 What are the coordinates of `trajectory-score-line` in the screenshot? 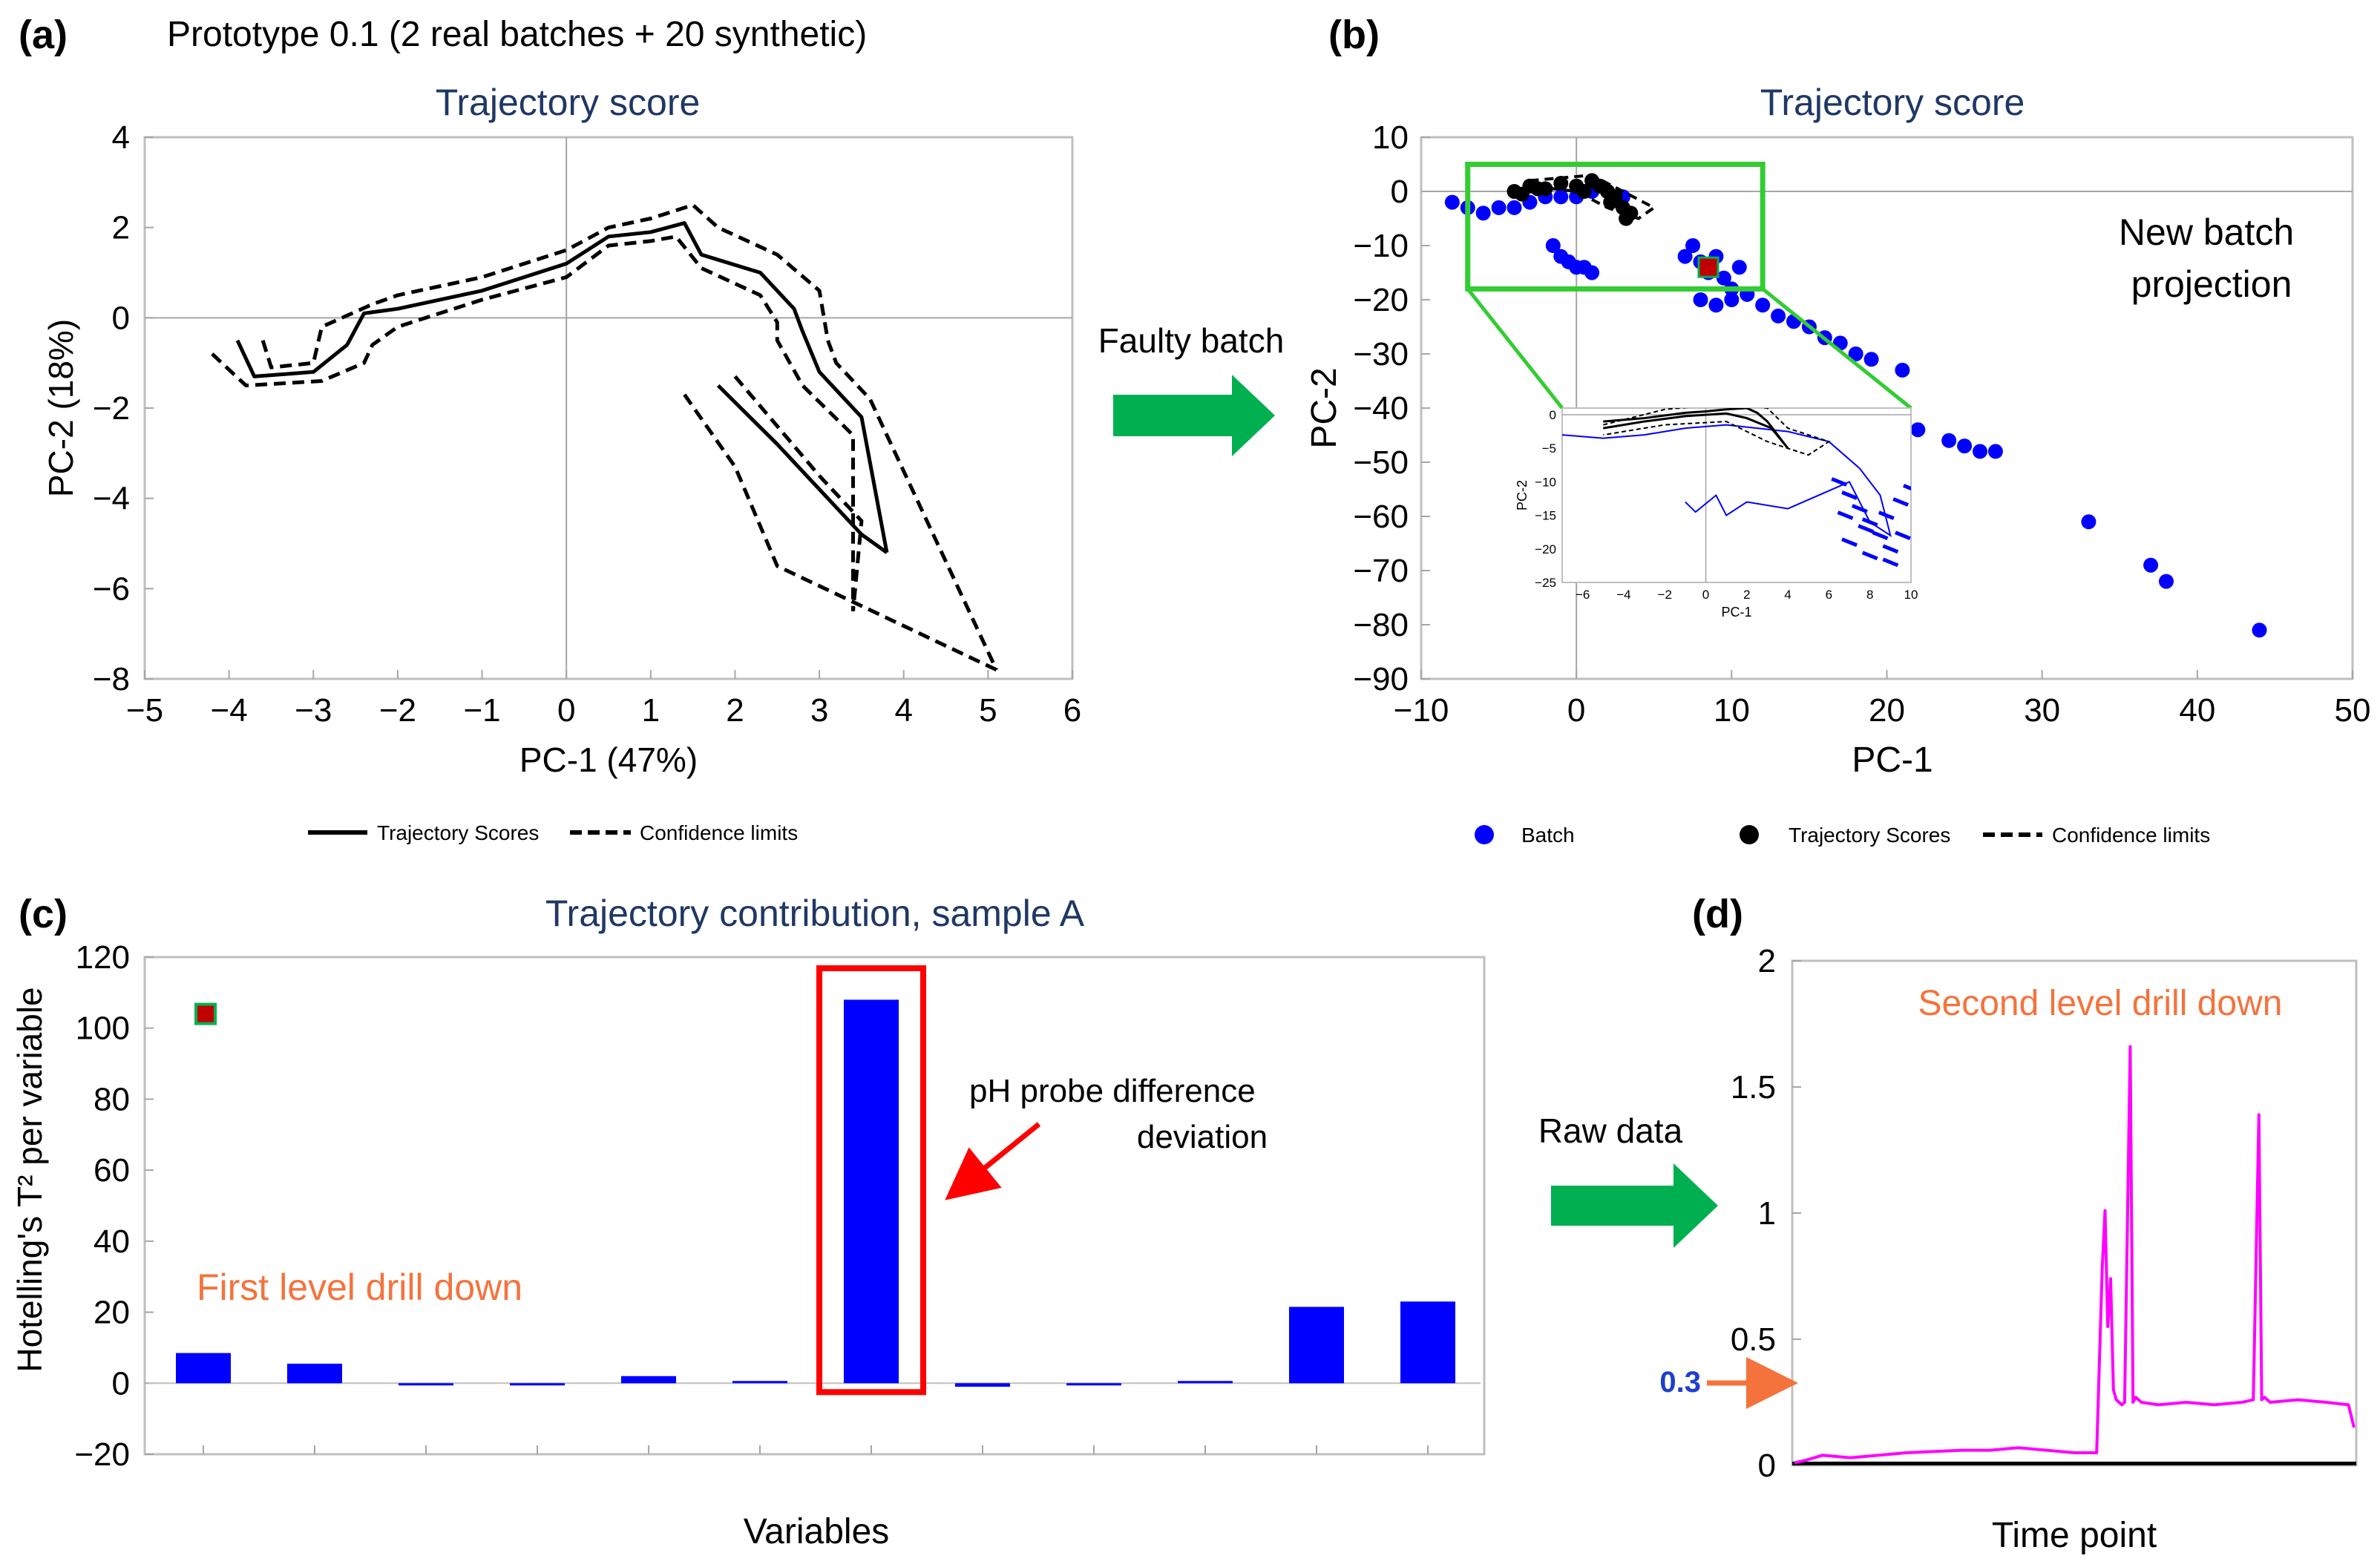 It's located at (562, 387).